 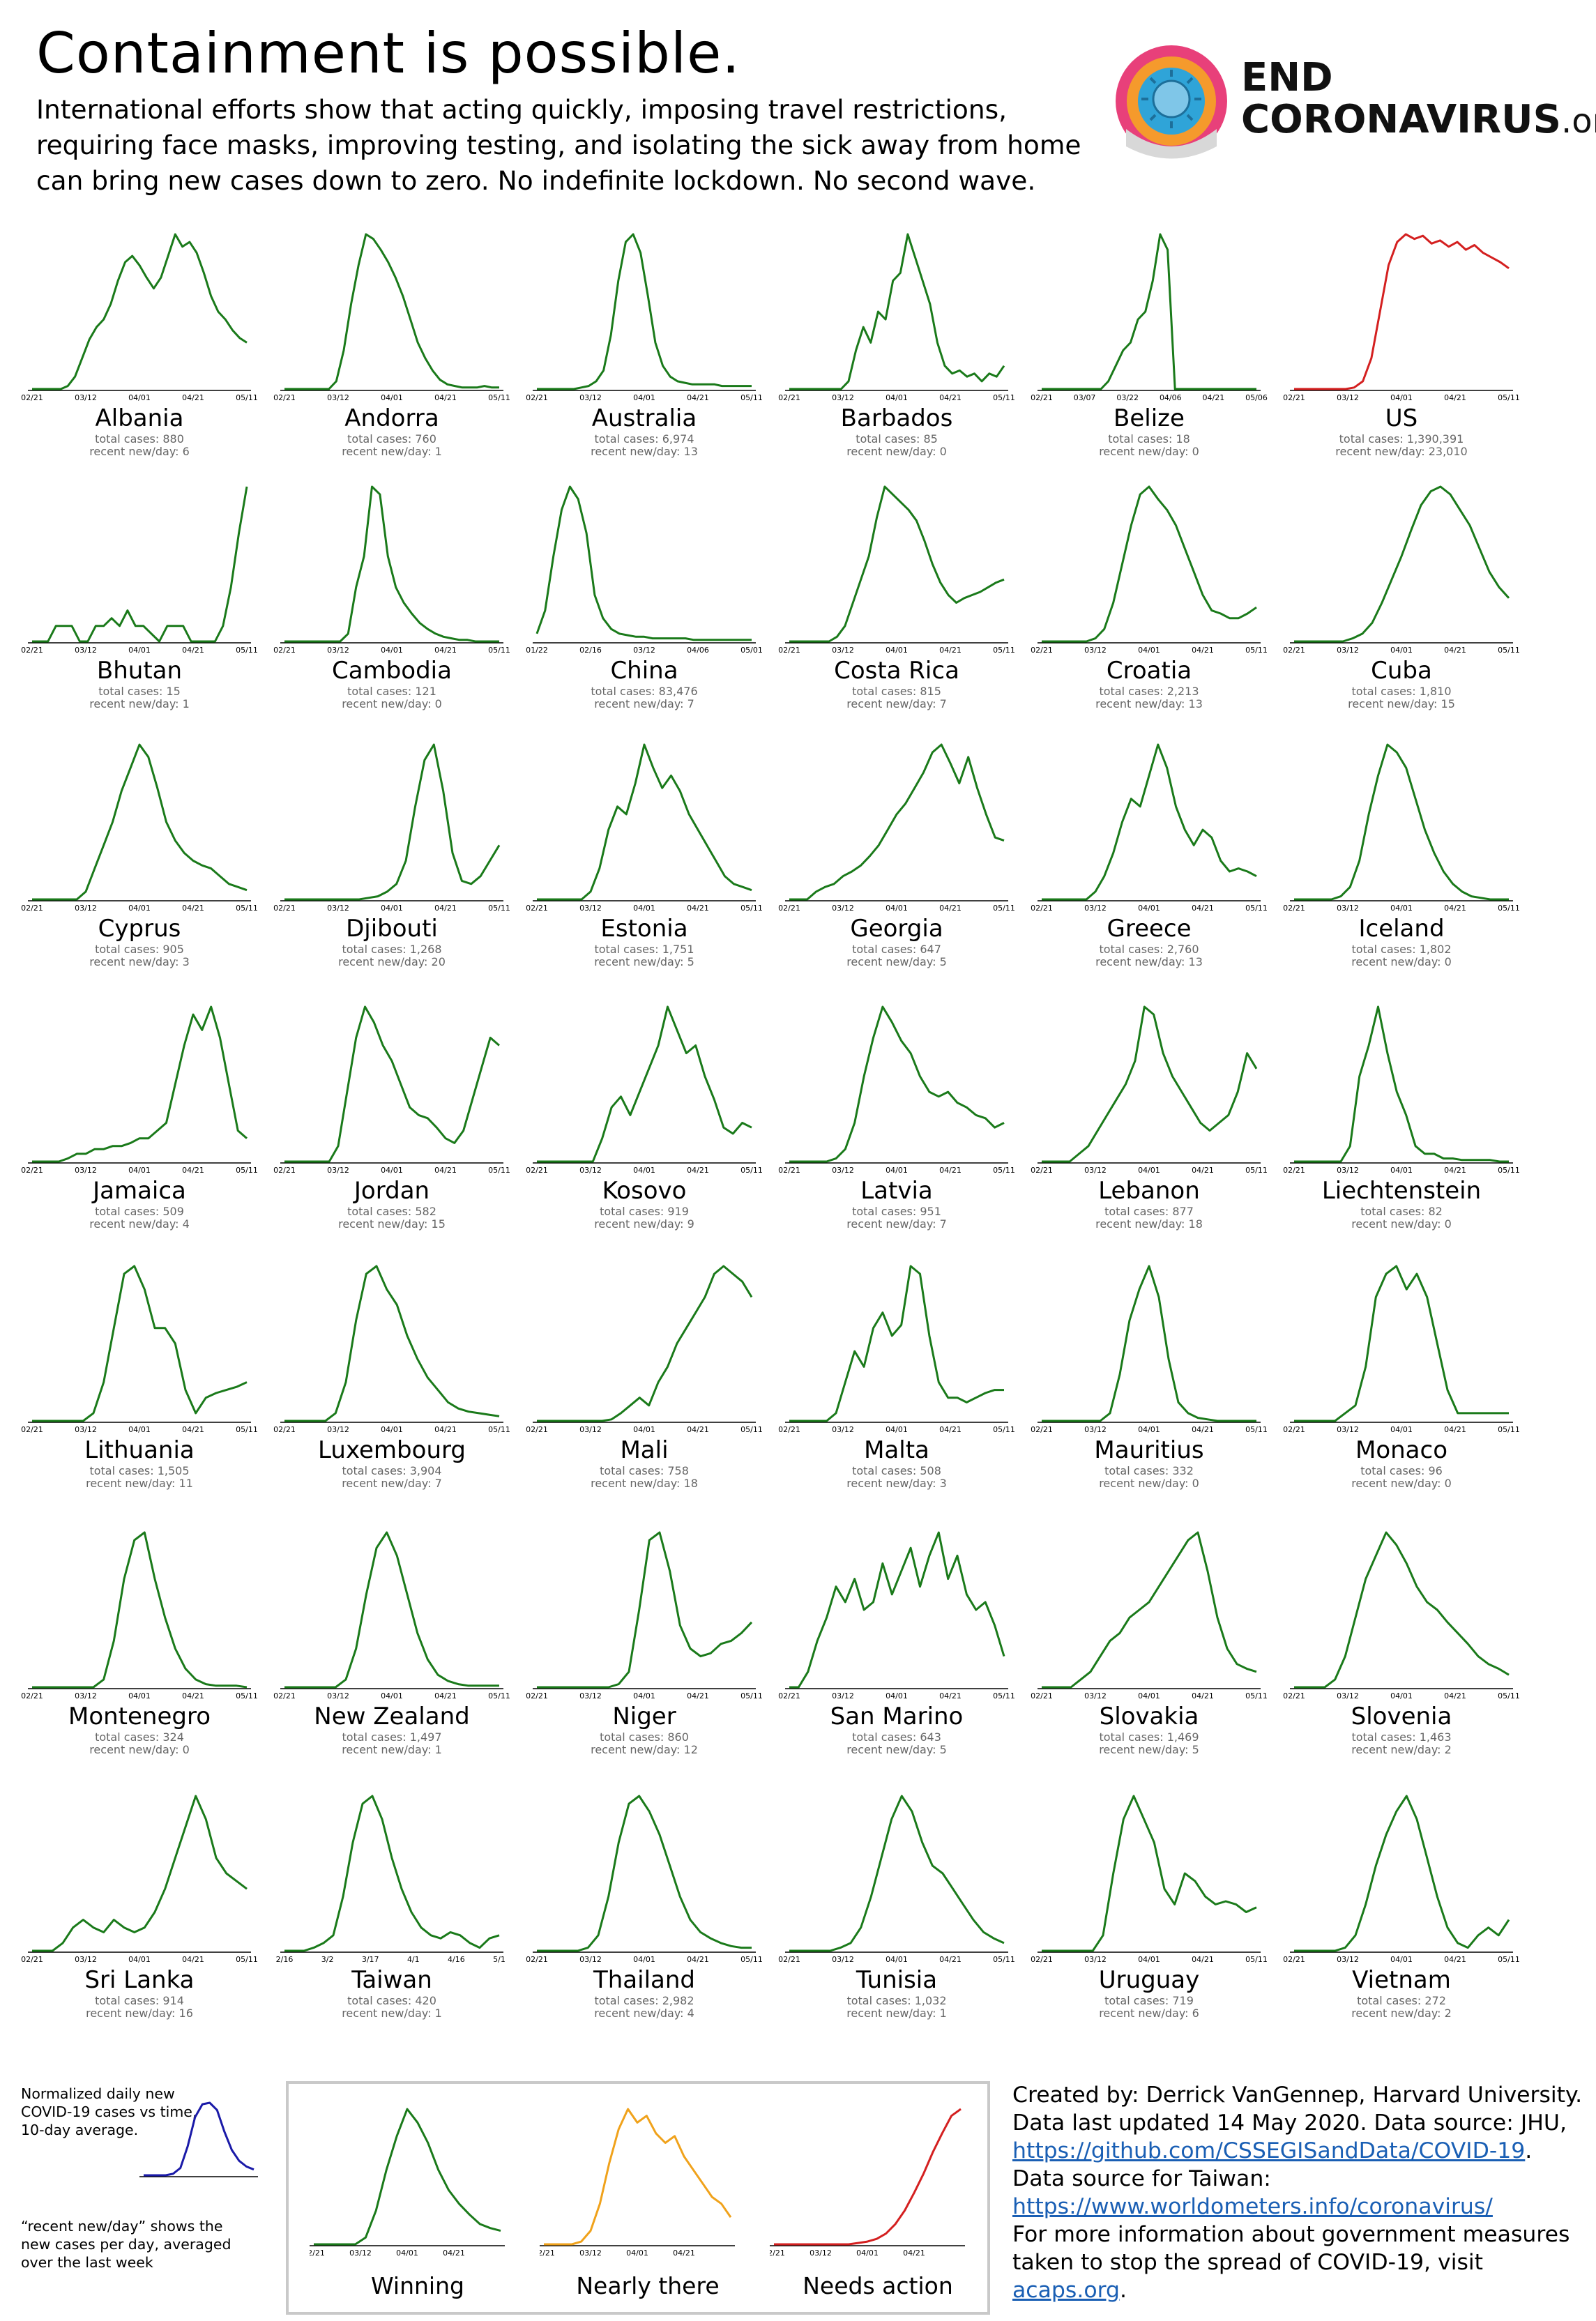 I want to click on tick-label: 03/22, so click(x=1127, y=397).